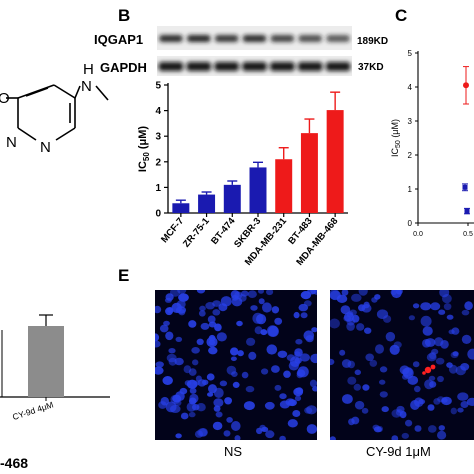 The width and height of the screenshot is (474, 474). I want to click on micrograph-label-cy9d: CY-9d 1μM, so click(398, 451).